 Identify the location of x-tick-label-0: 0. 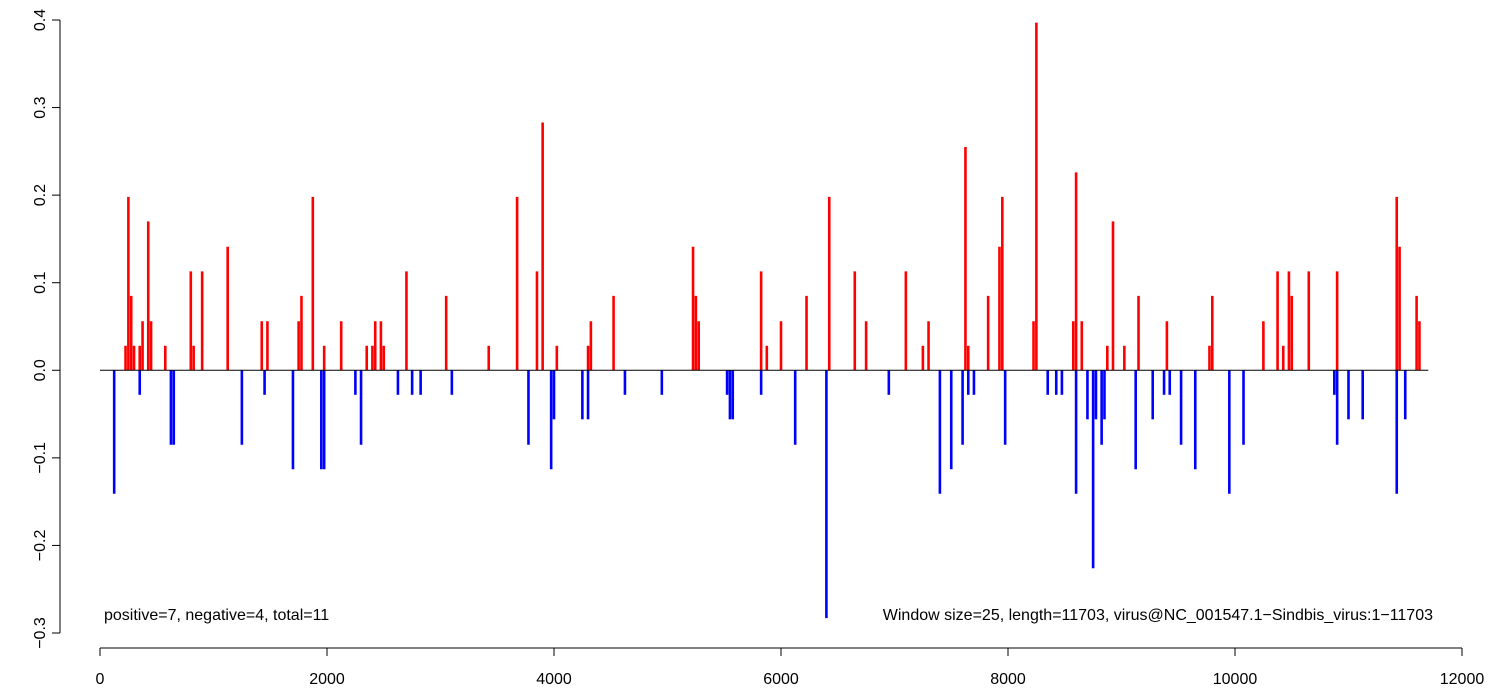
(100, 679).